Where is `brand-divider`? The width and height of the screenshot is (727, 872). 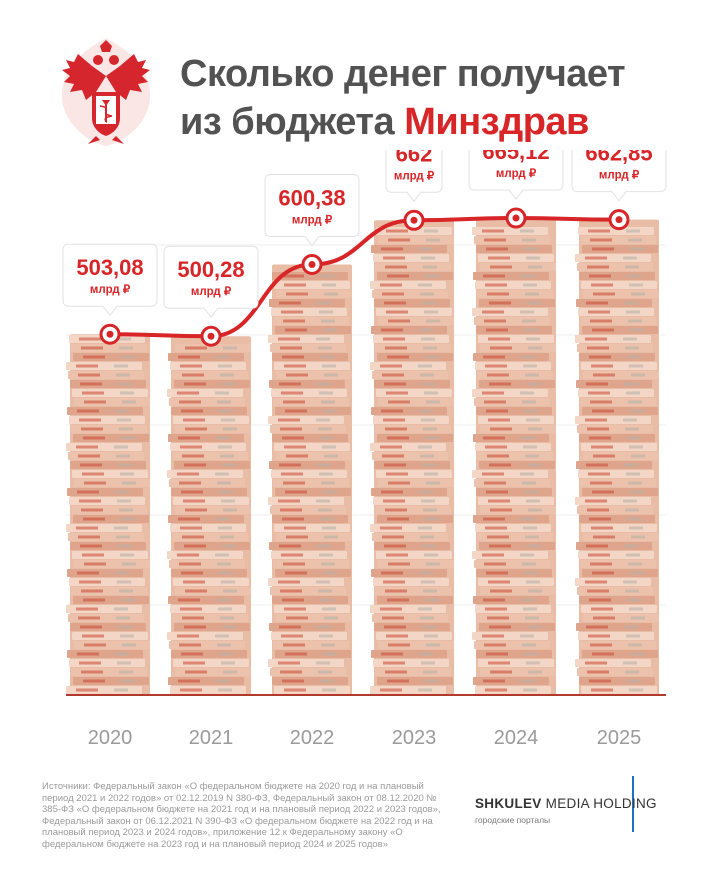 brand-divider is located at coordinates (633, 804).